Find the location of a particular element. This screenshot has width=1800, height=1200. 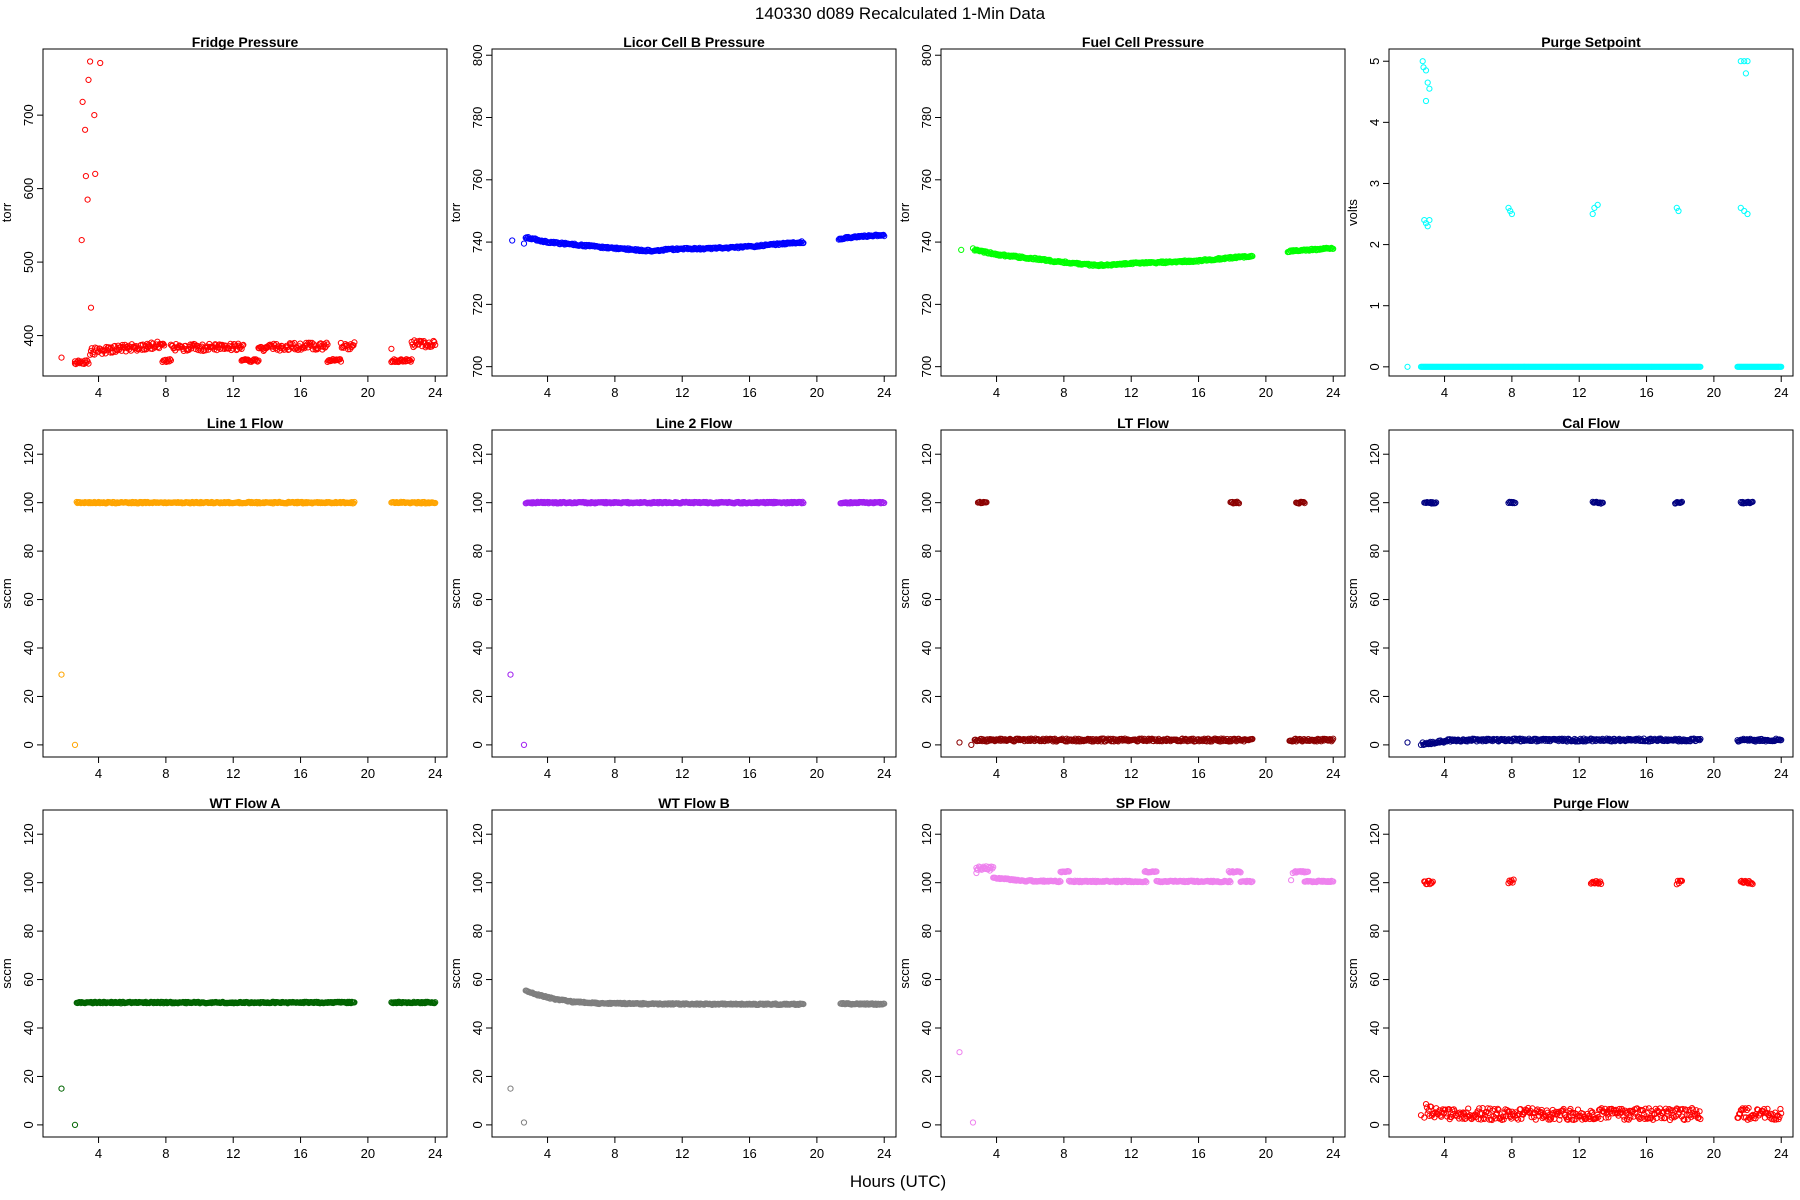

x-tick-label-fridge-pressure-8: 8 is located at coordinates (165, 392).